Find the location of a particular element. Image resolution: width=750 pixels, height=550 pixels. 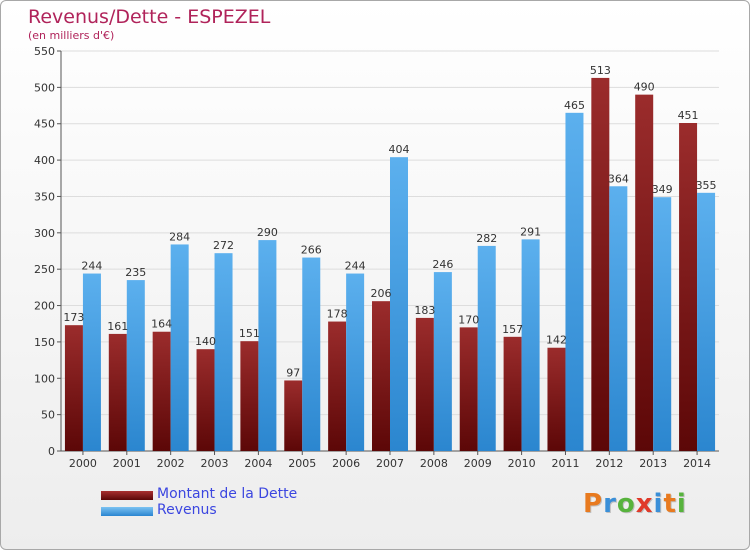

y-tick-label: 50 is located at coordinates (48, 415).